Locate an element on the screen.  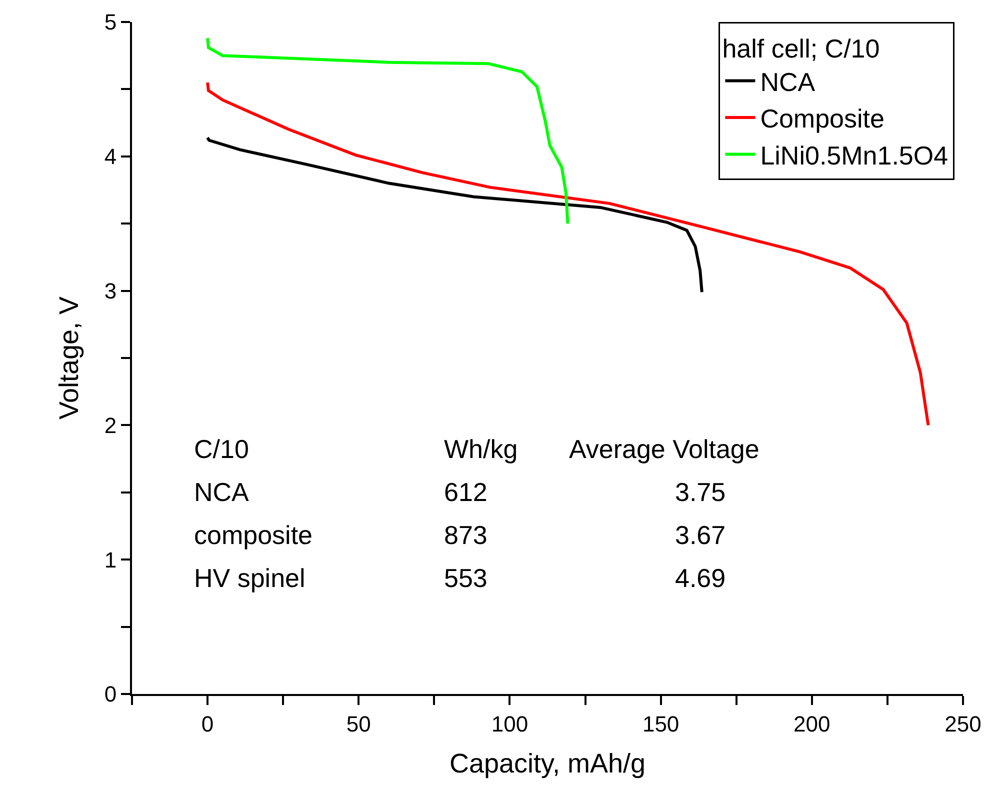
annotation: 3.67 is located at coordinates (700, 535).